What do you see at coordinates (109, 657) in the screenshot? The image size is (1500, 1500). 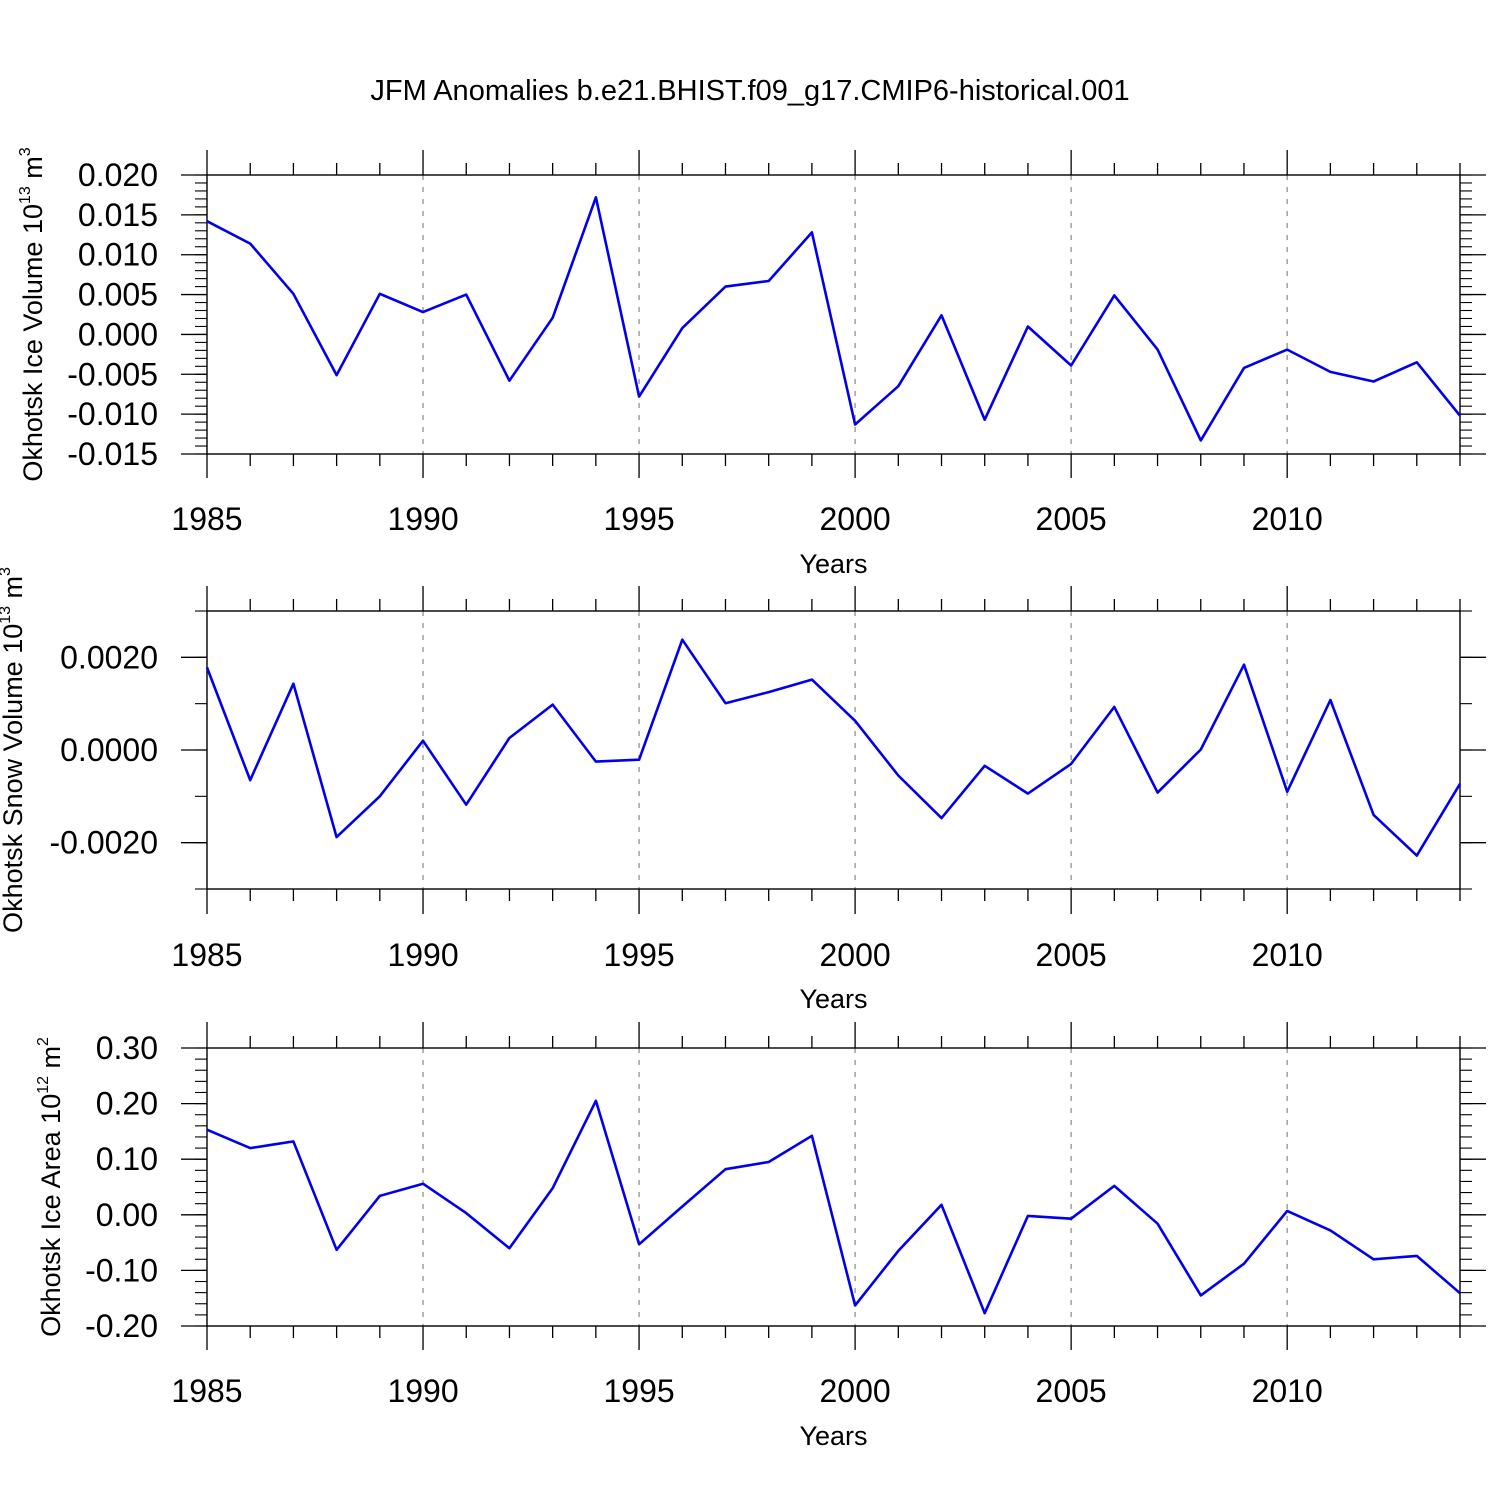 I see `y-tick-label: 0.0020` at bounding box center [109, 657].